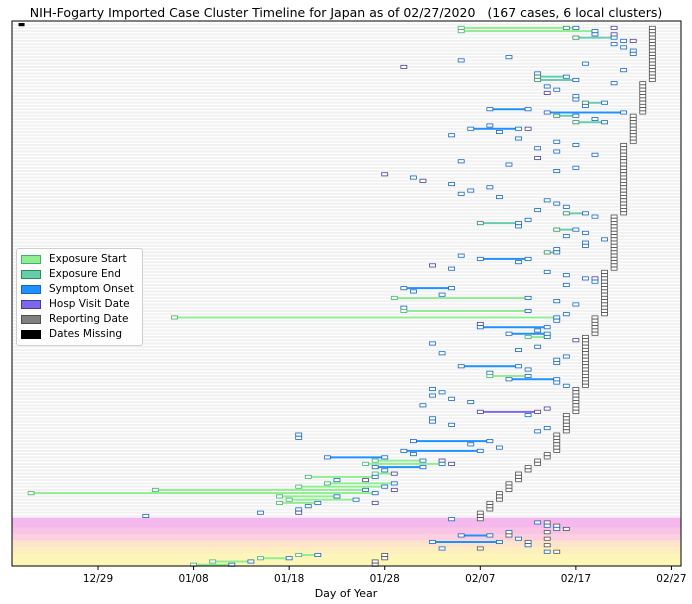 The height and width of the screenshot is (604, 692). Describe the element at coordinates (31, 274) in the screenshot. I see `legend-swatch-exposure-end` at that location.